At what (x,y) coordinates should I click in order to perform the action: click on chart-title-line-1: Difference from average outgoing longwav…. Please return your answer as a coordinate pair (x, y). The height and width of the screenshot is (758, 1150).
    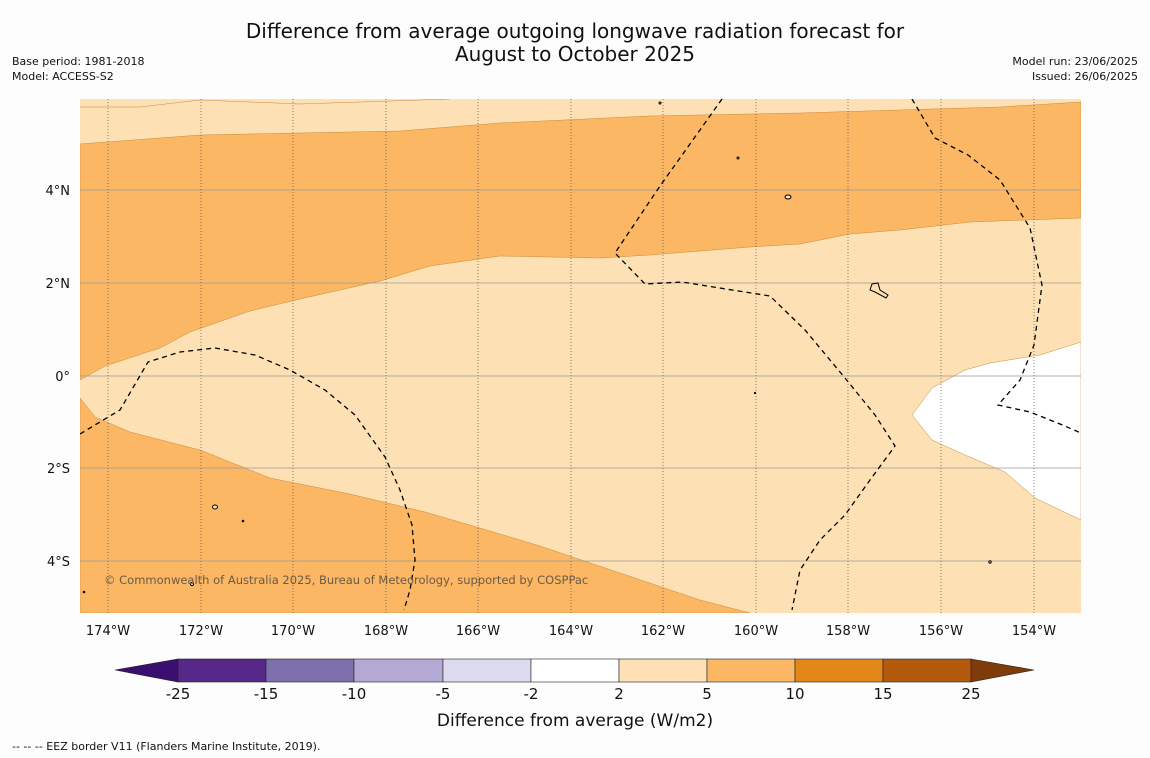
    Looking at the image, I should click on (575, 31).